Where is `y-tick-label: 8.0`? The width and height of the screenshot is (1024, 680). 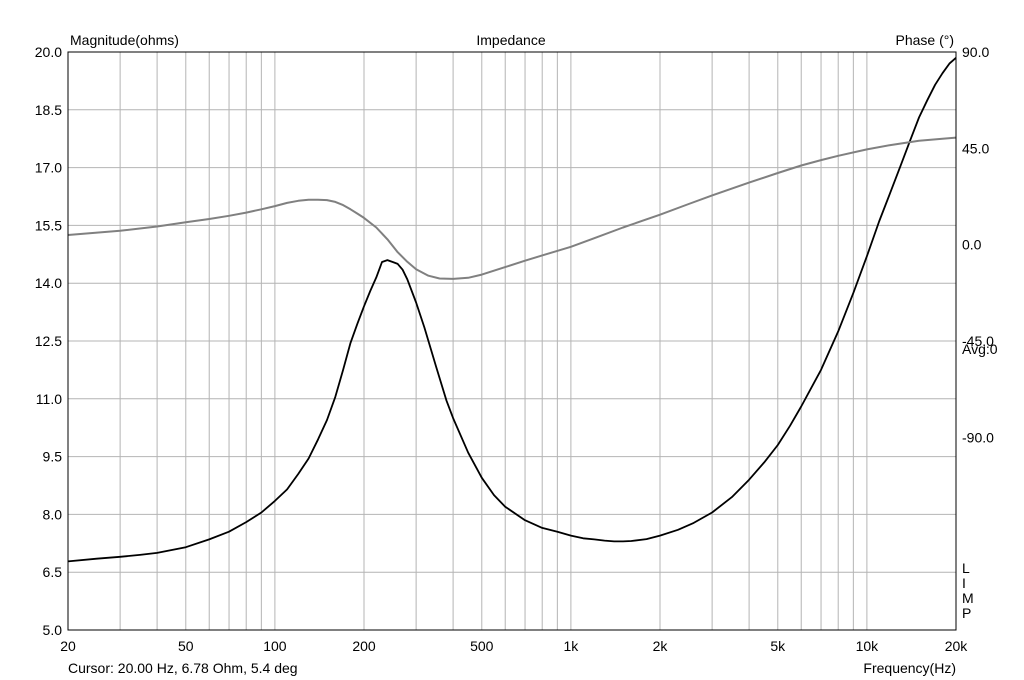
y-tick-label: 8.0 is located at coordinates (53, 514).